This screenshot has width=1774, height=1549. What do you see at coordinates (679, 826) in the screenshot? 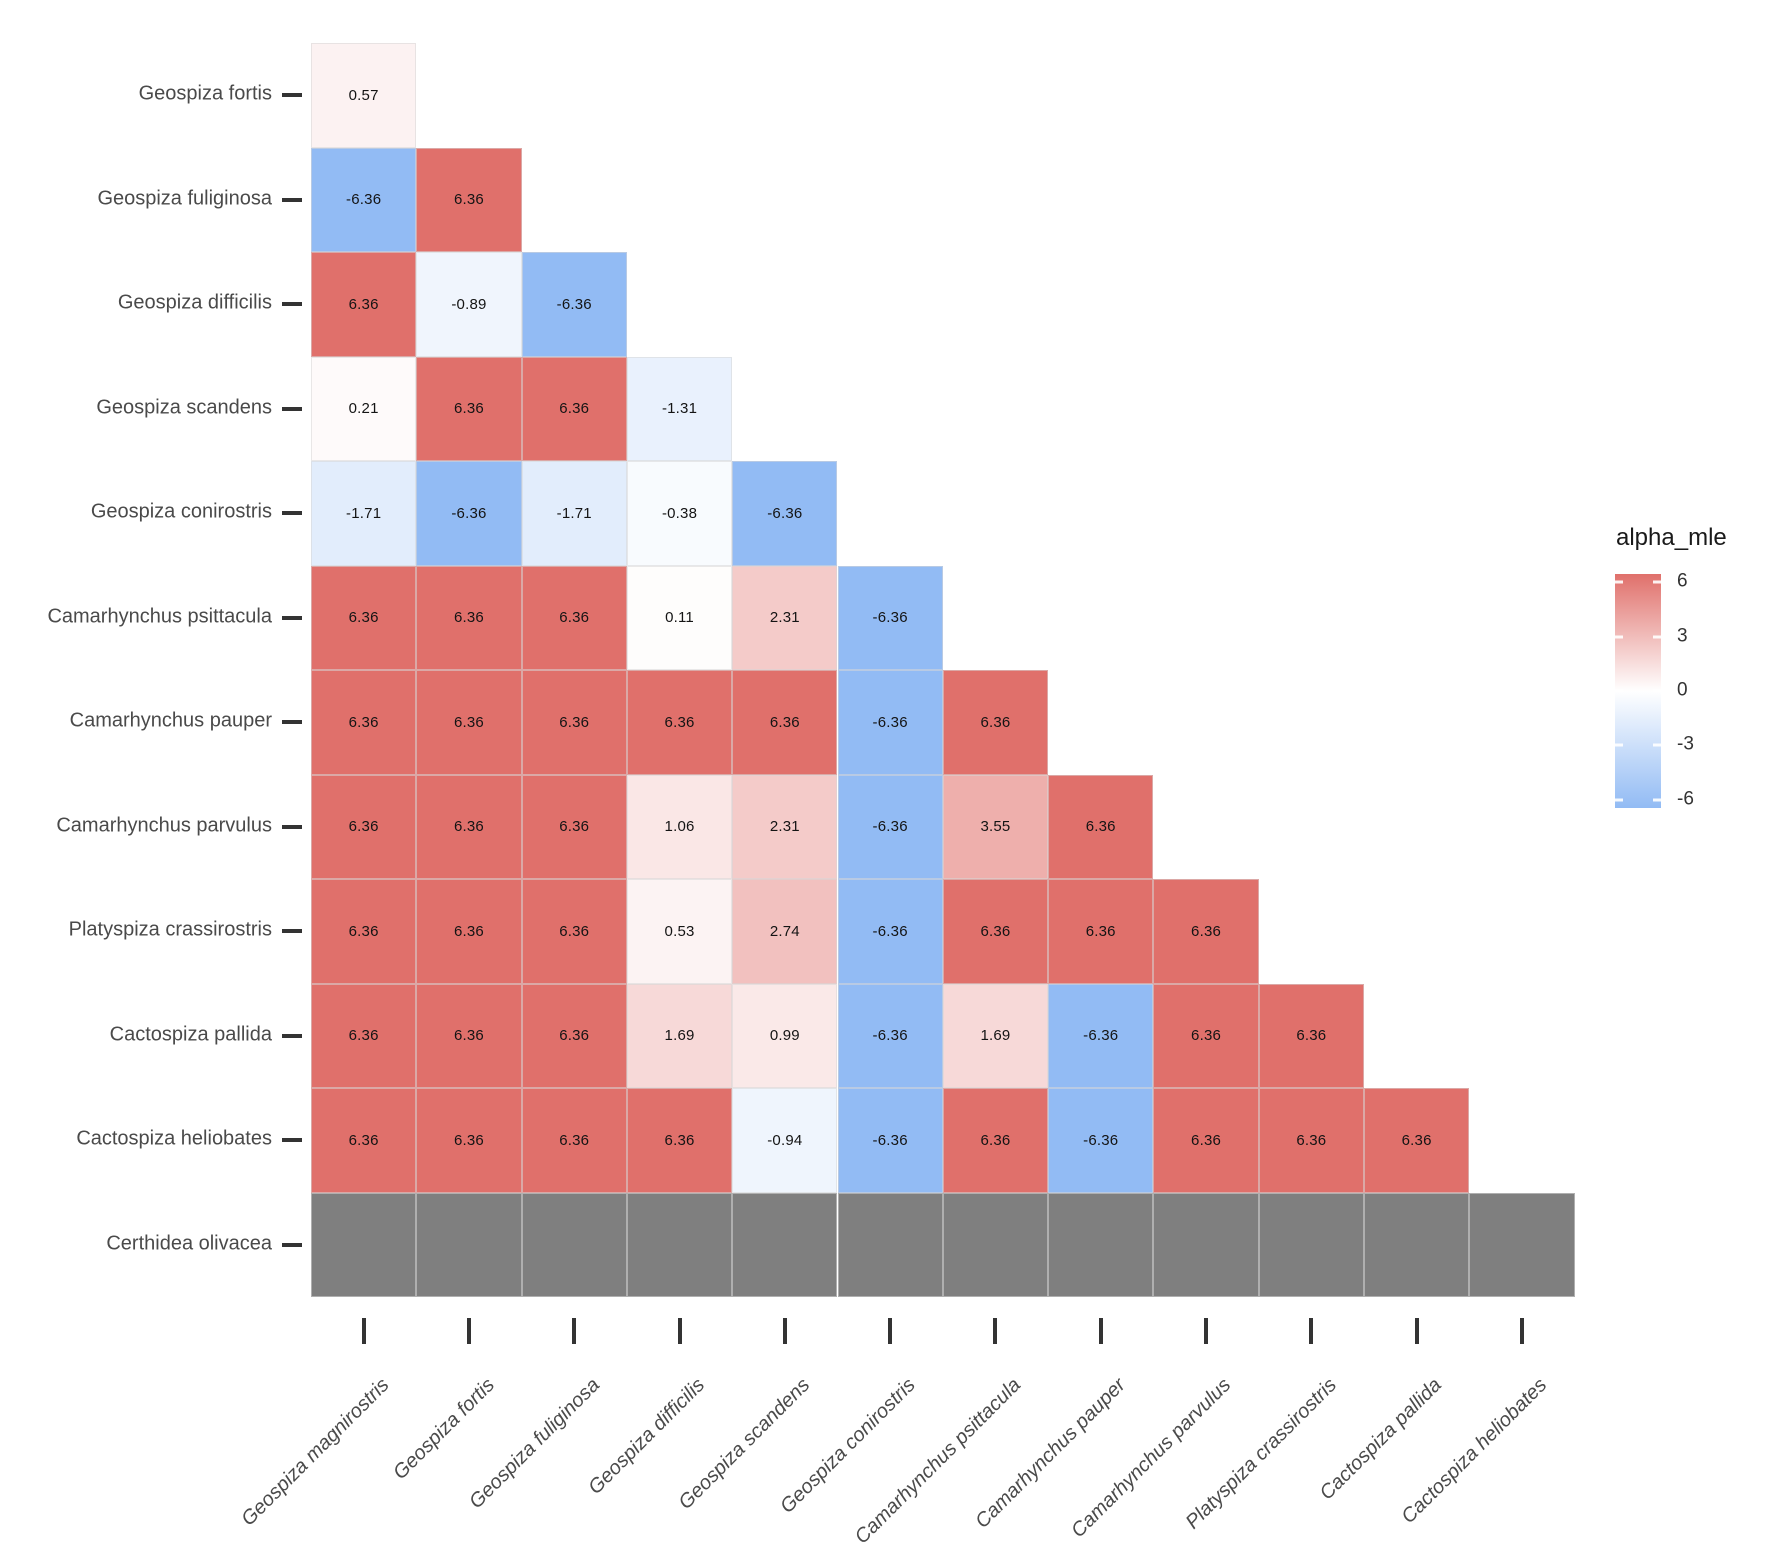
I see `heatmap-cell: 1.06` at bounding box center [679, 826].